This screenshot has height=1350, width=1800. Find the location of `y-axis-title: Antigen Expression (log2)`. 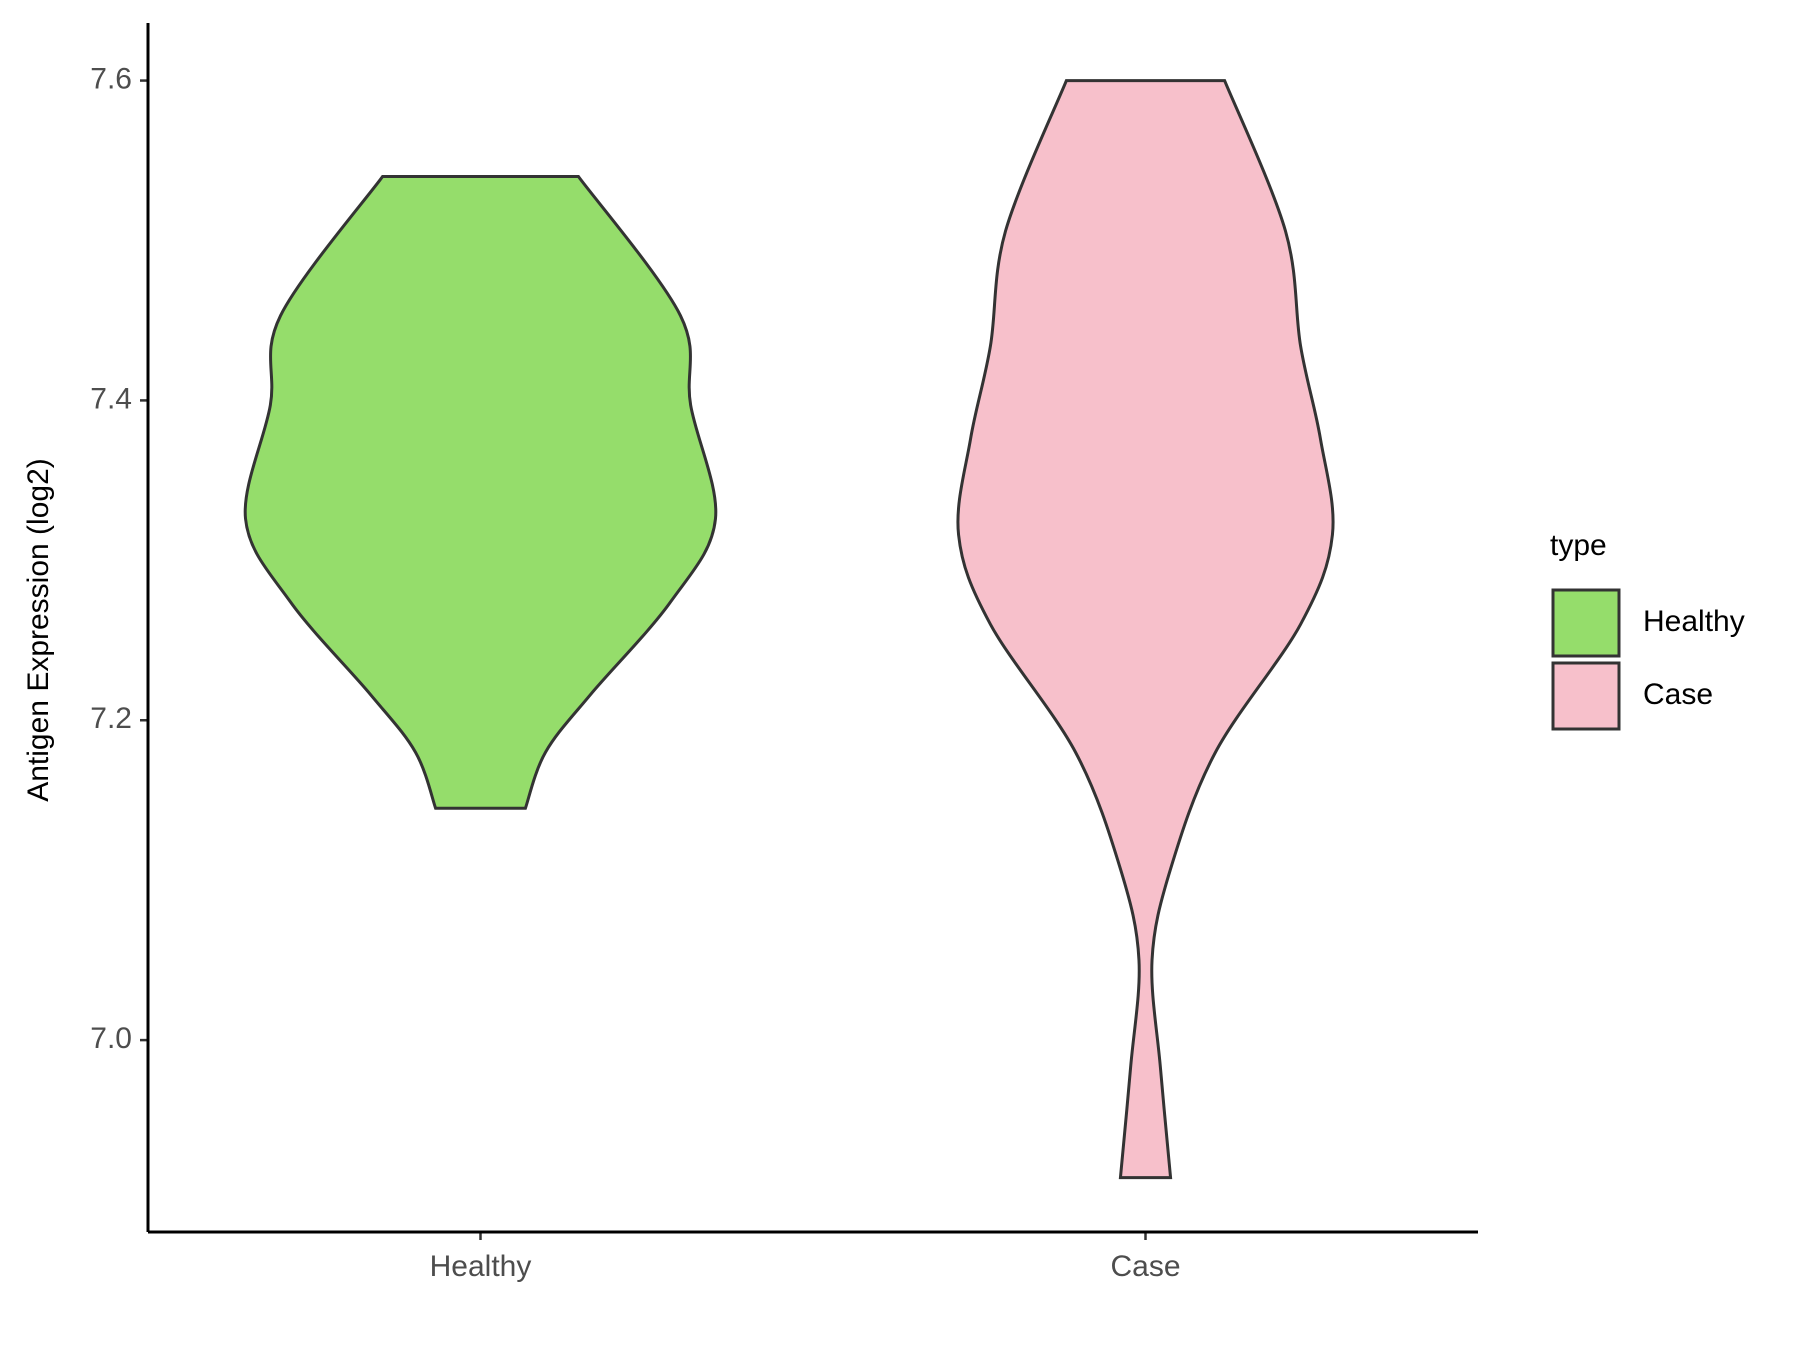

y-axis-title: Antigen Expression (log2) is located at coordinates (38, 630).